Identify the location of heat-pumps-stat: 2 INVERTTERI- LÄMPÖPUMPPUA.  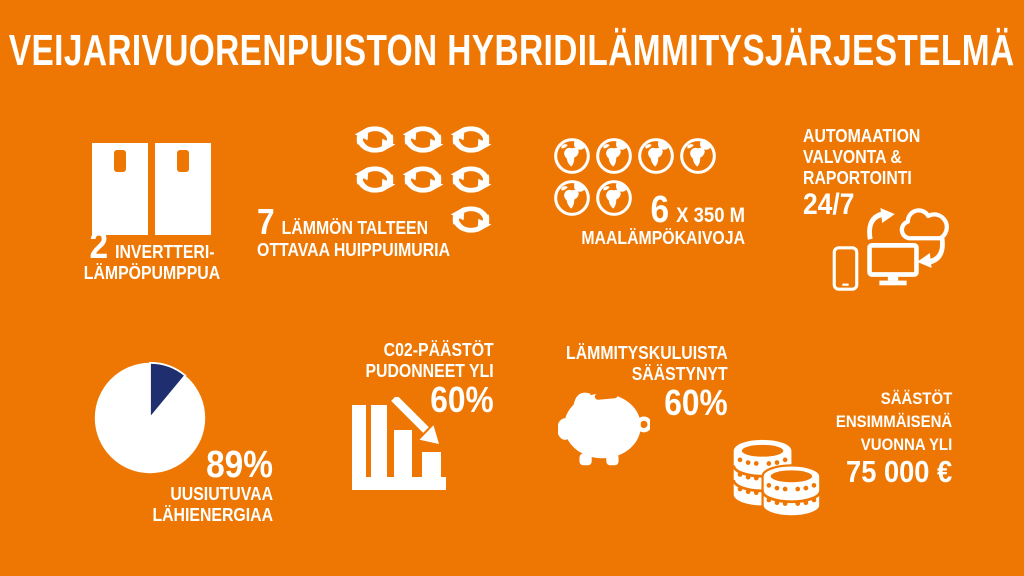
(152, 254).